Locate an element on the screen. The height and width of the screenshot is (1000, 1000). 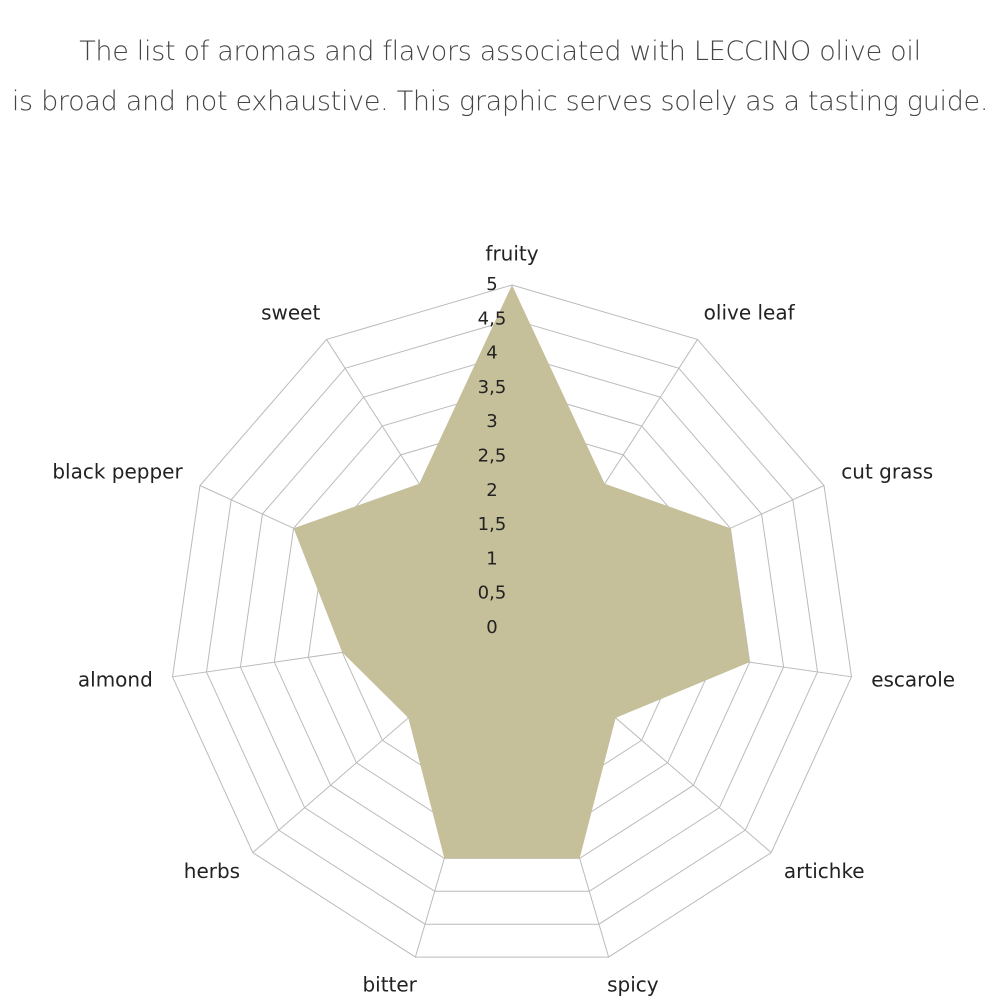
tick-label: 0 is located at coordinates (491, 627).